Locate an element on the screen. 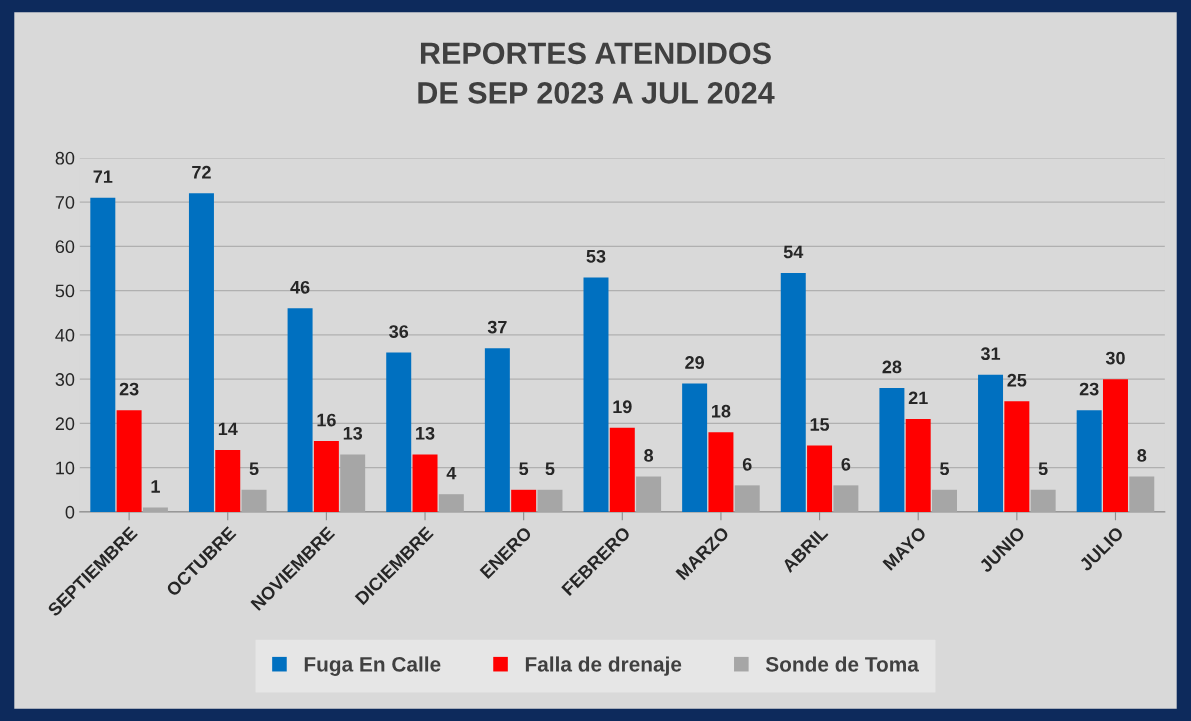  y-tick-label: 70 is located at coordinates (65, 202).